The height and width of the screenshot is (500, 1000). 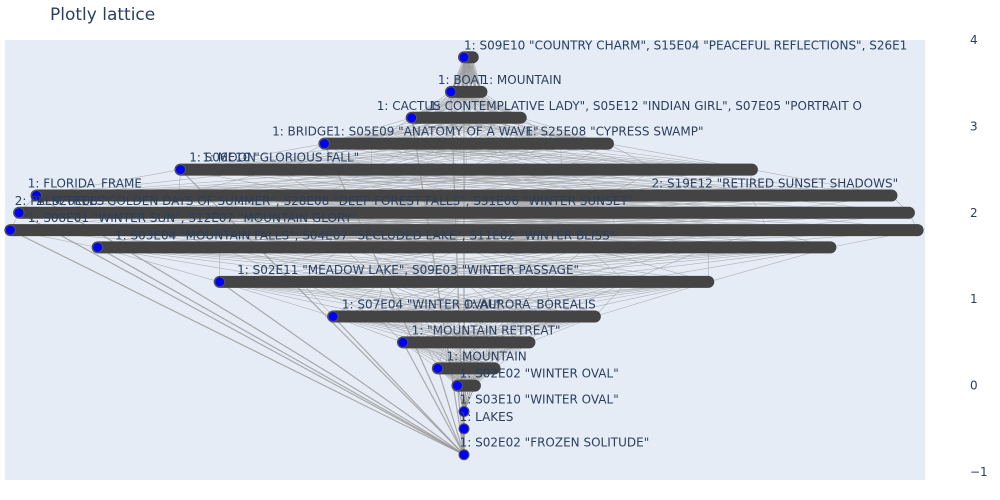 I want to click on node-label: 1: BOAT, so click(x=462, y=80).